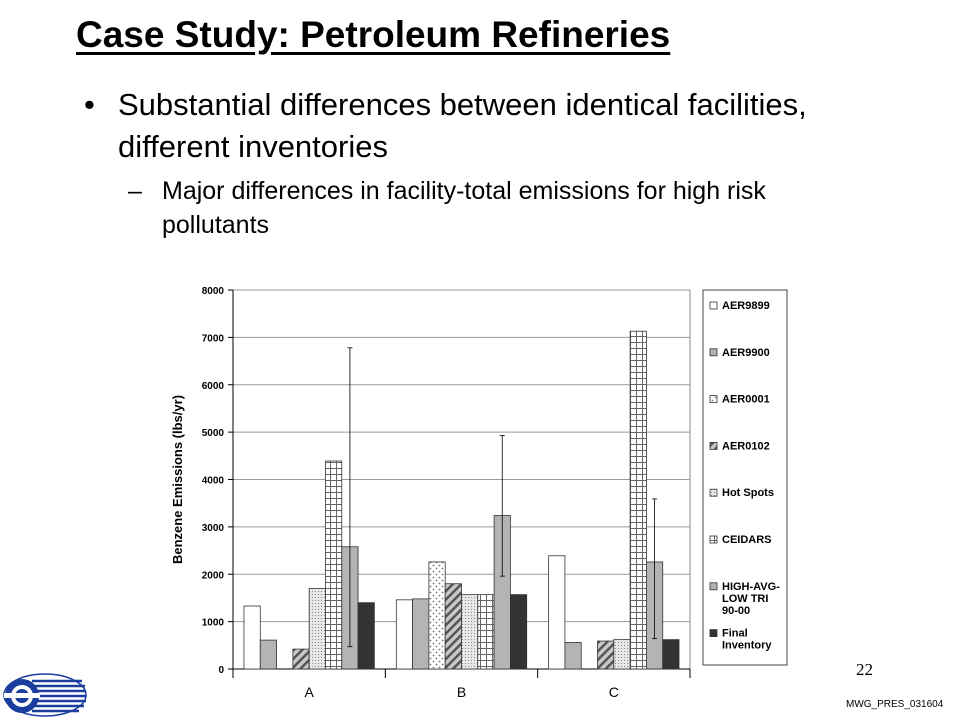 The height and width of the screenshot is (720, 960). I want to click on agency-logo-icon, so click(45, 695).